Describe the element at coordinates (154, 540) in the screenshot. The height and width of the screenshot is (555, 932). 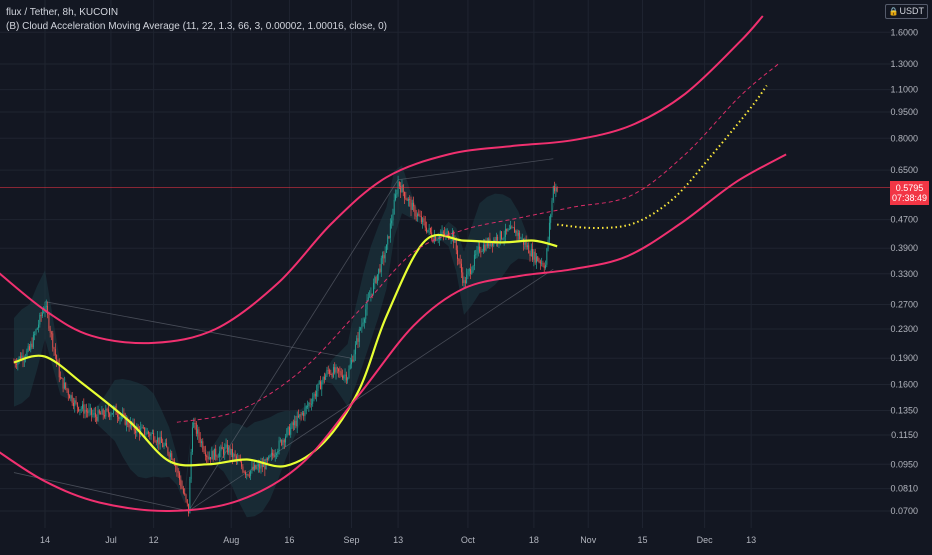
I see `x-tick-label: 12` at that location.